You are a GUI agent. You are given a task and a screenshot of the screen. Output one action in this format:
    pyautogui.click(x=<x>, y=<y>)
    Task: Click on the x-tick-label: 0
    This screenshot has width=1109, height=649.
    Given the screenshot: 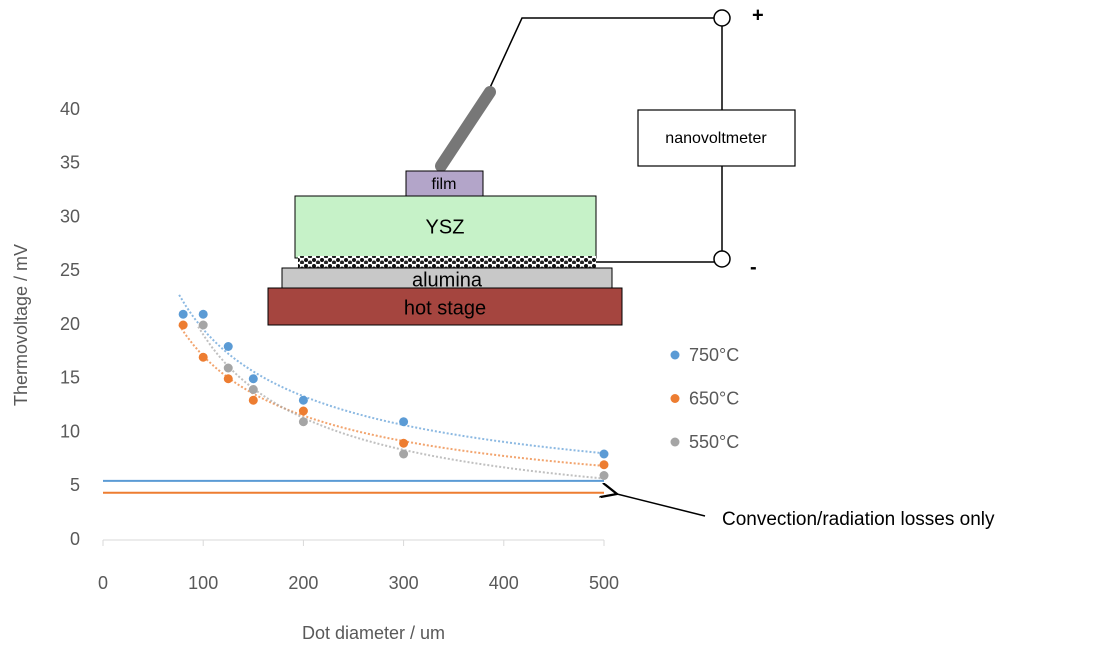 What is the action you would take?
    pyautogui.click(x=103, y=583)
    